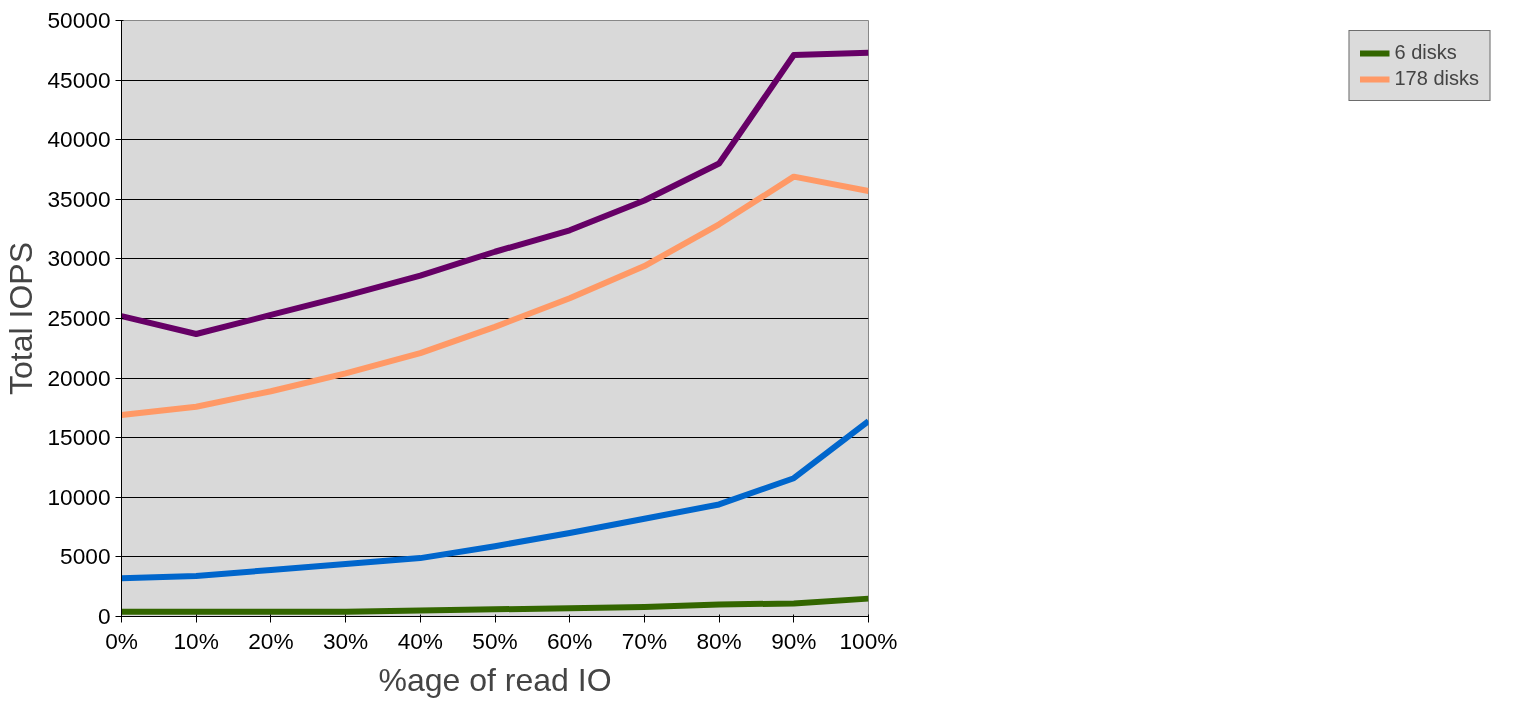 The image size is (1514, 707). I want to click on x-tick-label: 50%, so click(495, 640).